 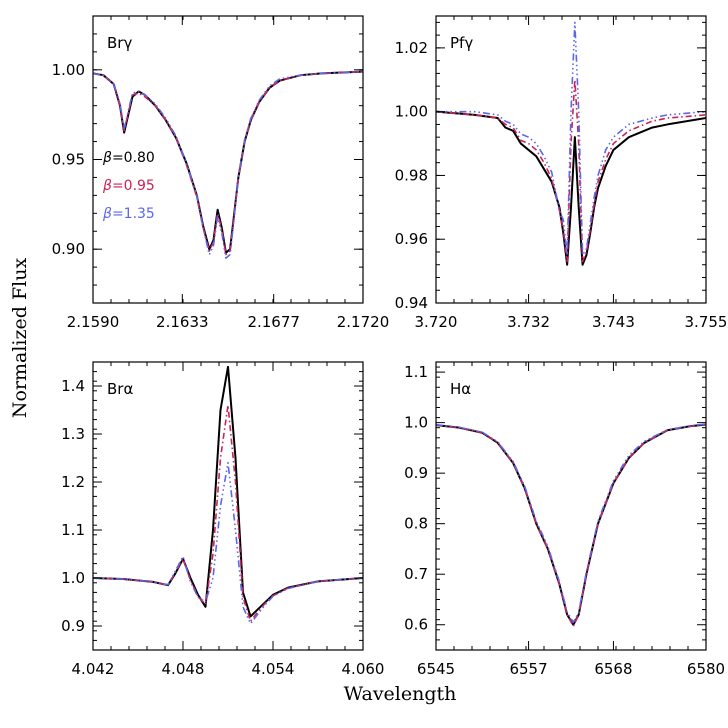 I want to click on y-tick-label: 1.4, so click(x=73, y=386).